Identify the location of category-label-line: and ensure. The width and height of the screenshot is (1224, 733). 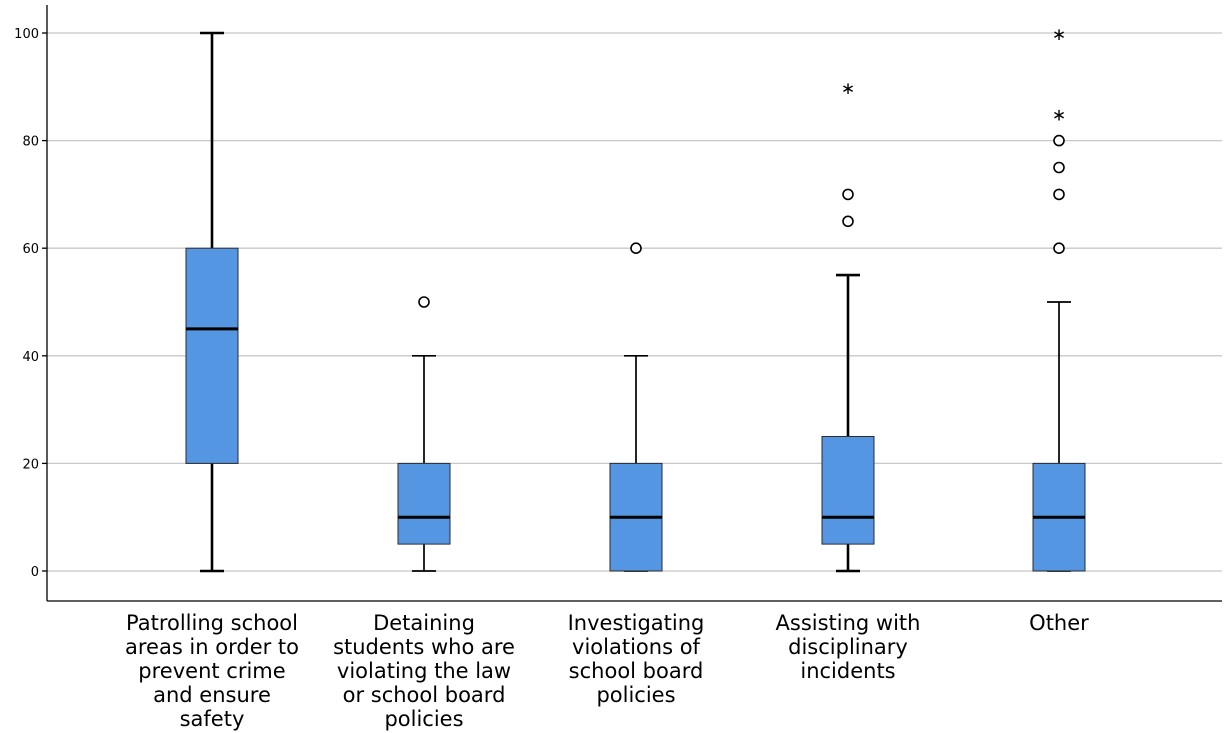
(212, 695).